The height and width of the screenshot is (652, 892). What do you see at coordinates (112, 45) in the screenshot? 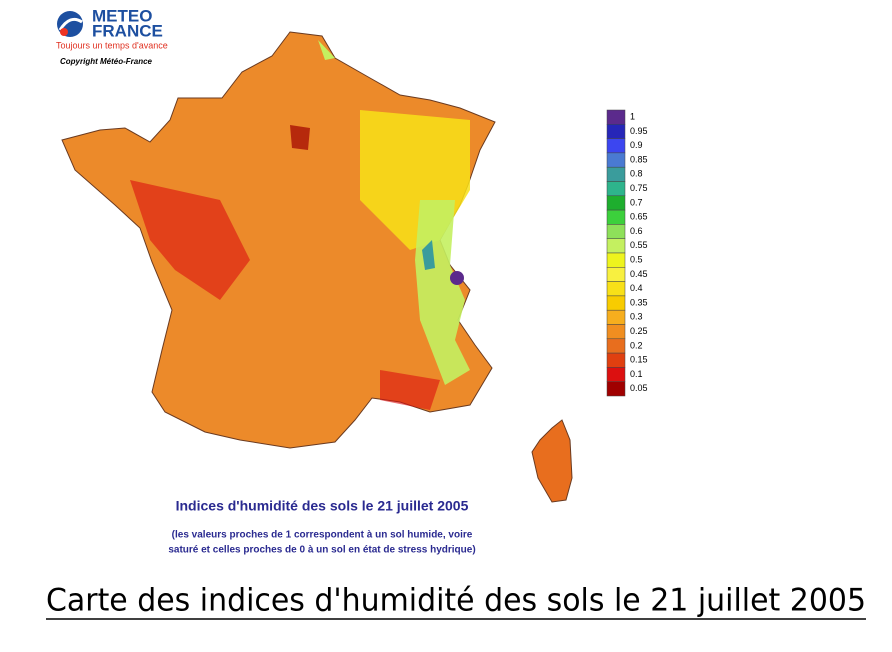
I see `tagline: Toujours un temps d'avance` at bounding box center [112, 45].